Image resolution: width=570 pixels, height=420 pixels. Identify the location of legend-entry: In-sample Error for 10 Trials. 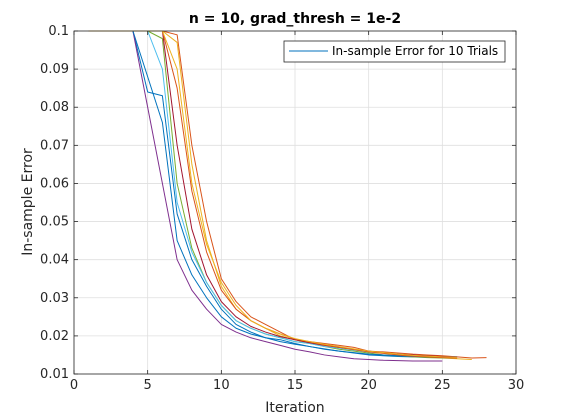
(415, 51).